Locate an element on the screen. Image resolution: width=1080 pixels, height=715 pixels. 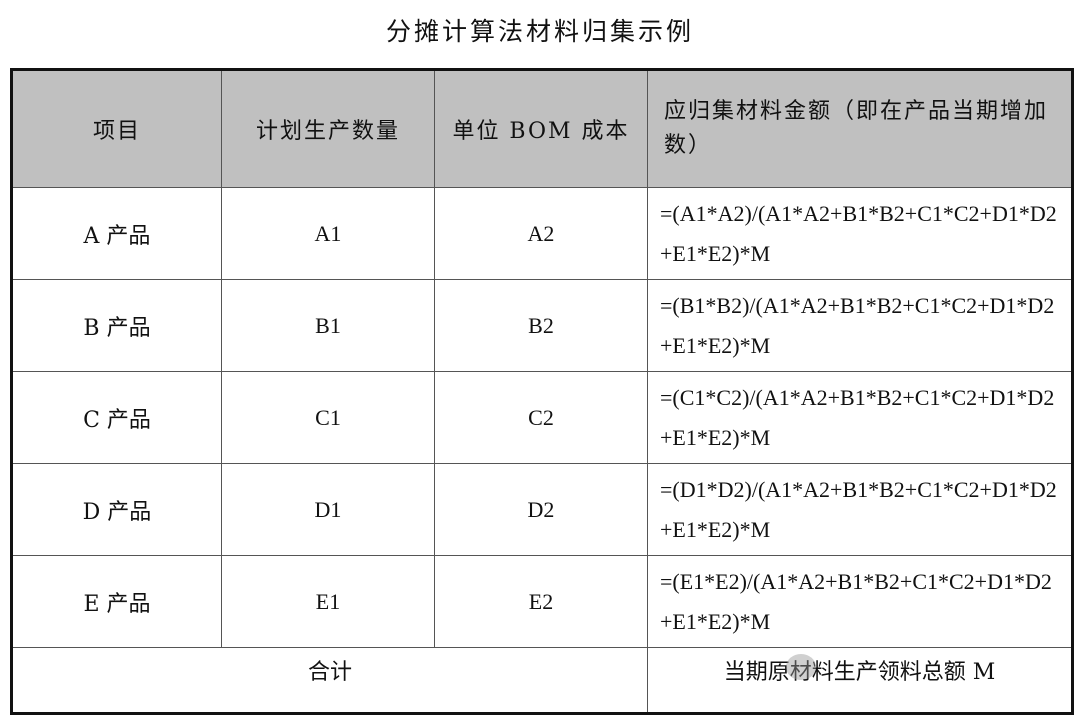
cost-cell: E2 is located at coordinates (541, 601).